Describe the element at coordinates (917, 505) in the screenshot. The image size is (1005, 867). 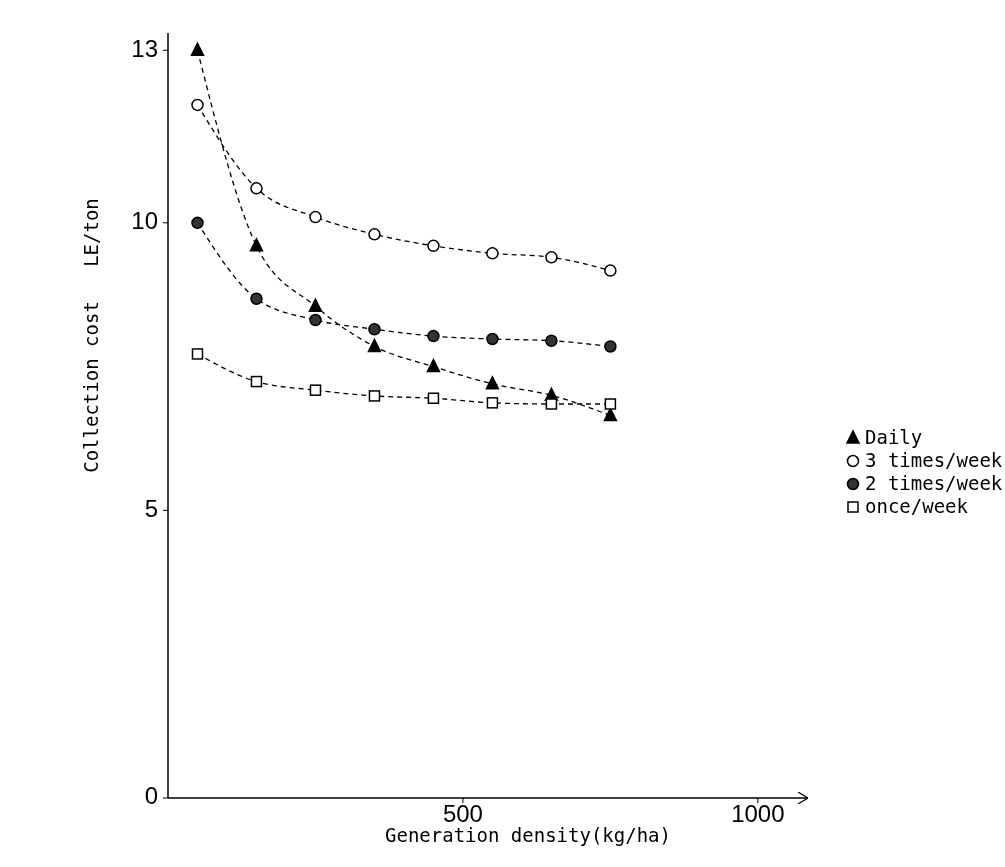
I see `legend-label: once/week` at that location.